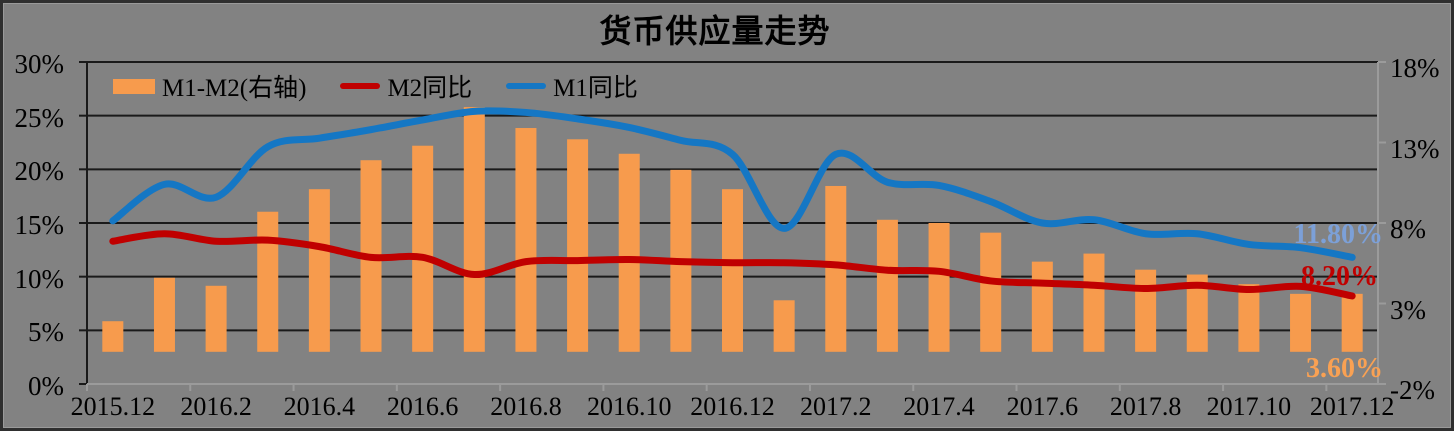  What do you see at coordinates (1352, 406) in the screenshot?
I see `x-axis-tick-label: 2017.12` at bounding box center [1352, 406].